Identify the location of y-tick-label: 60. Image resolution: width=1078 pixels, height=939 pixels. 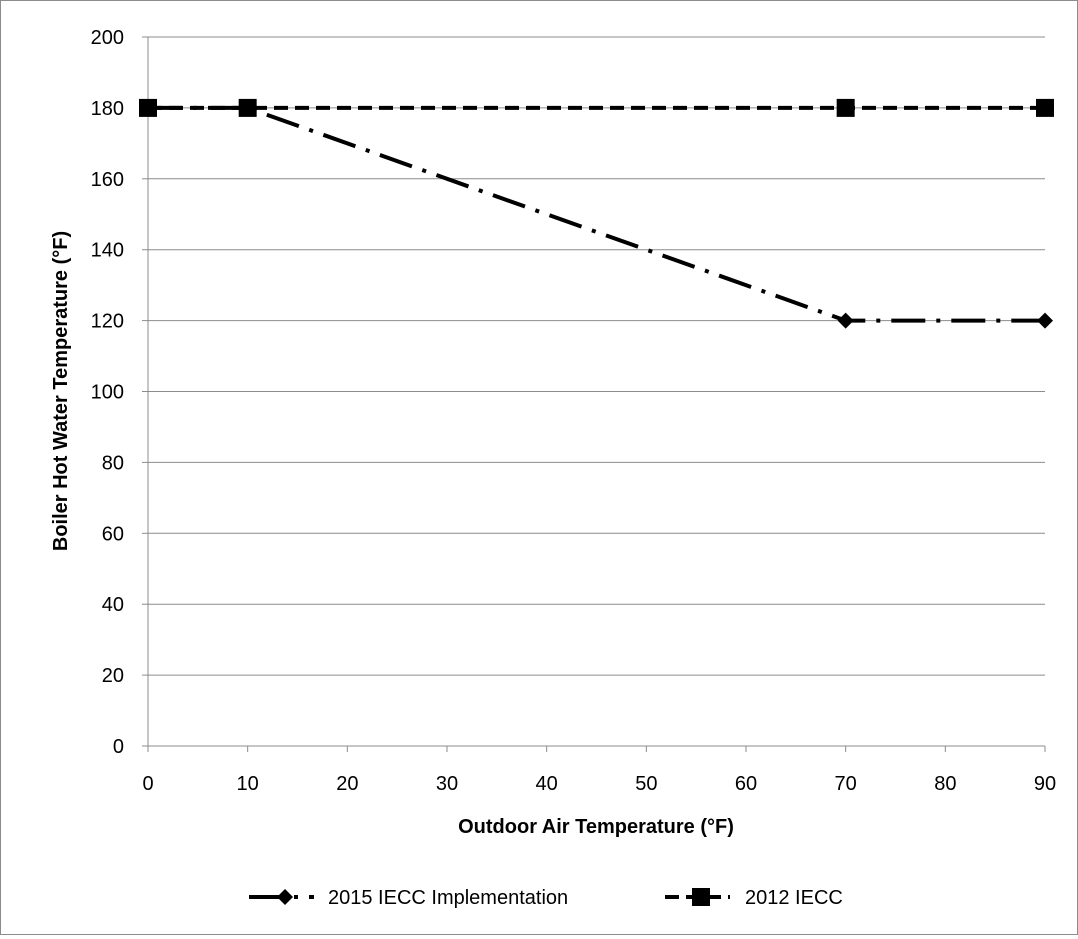
(113, 534).